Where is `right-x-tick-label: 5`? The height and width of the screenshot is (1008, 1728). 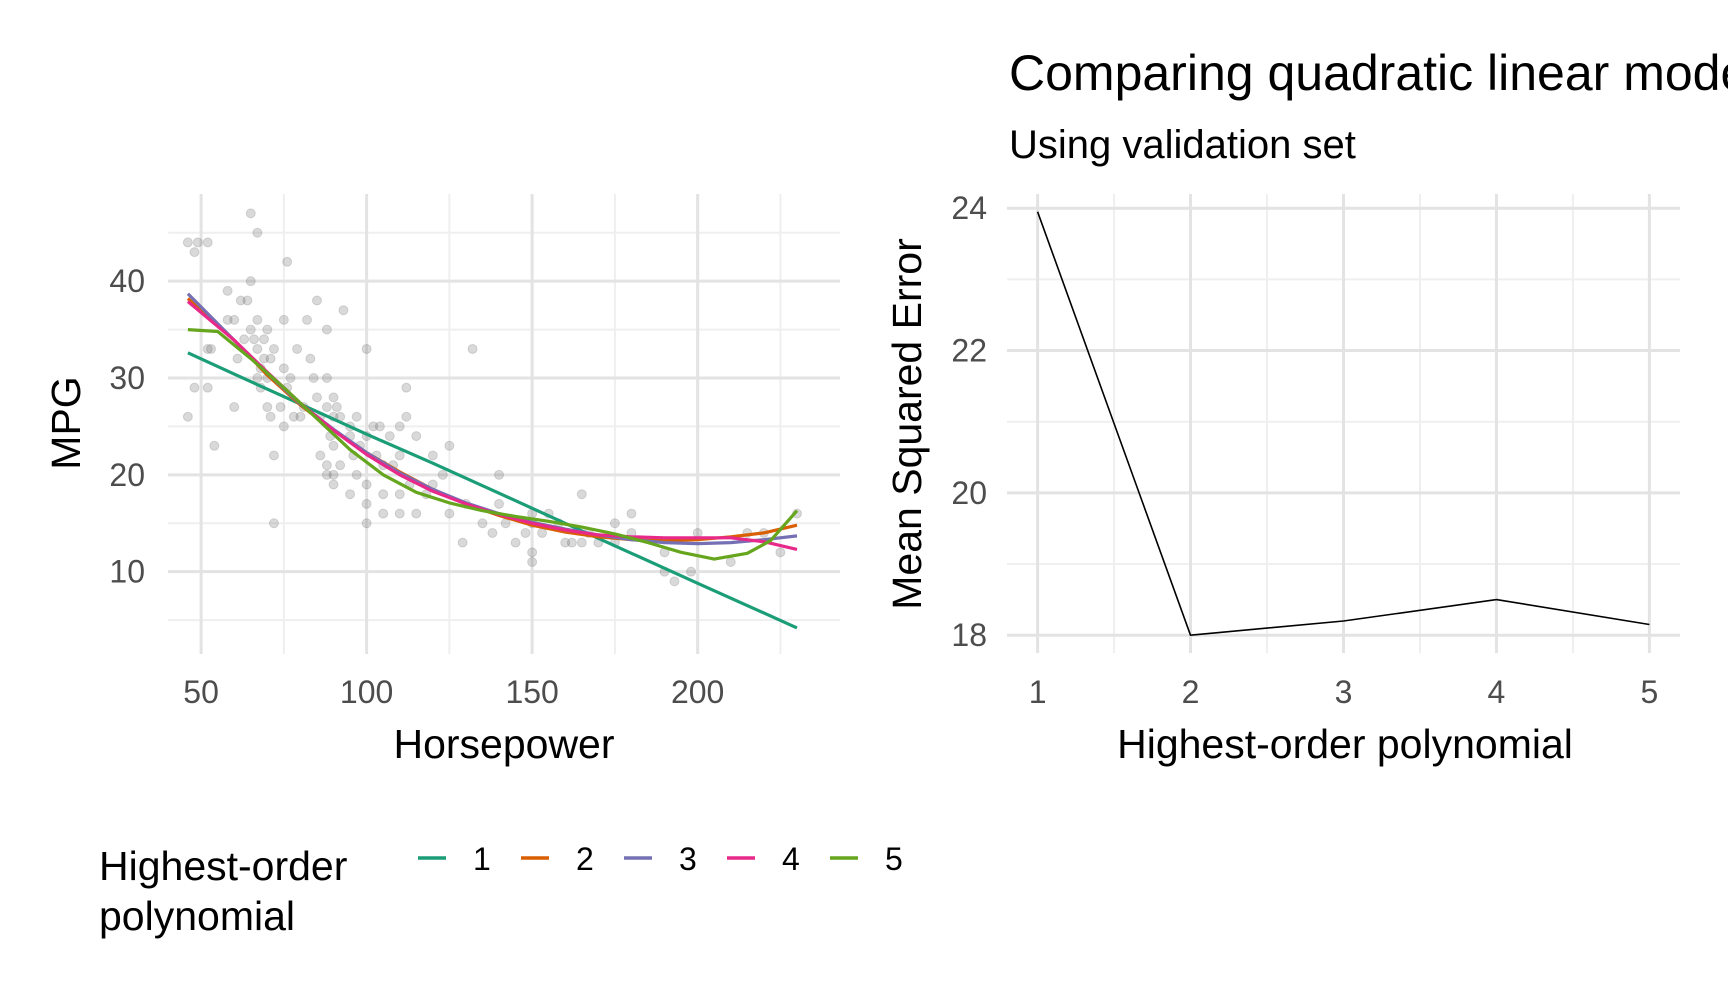 right-x-tick-label: 5 is located at coordinates (1650, 692).